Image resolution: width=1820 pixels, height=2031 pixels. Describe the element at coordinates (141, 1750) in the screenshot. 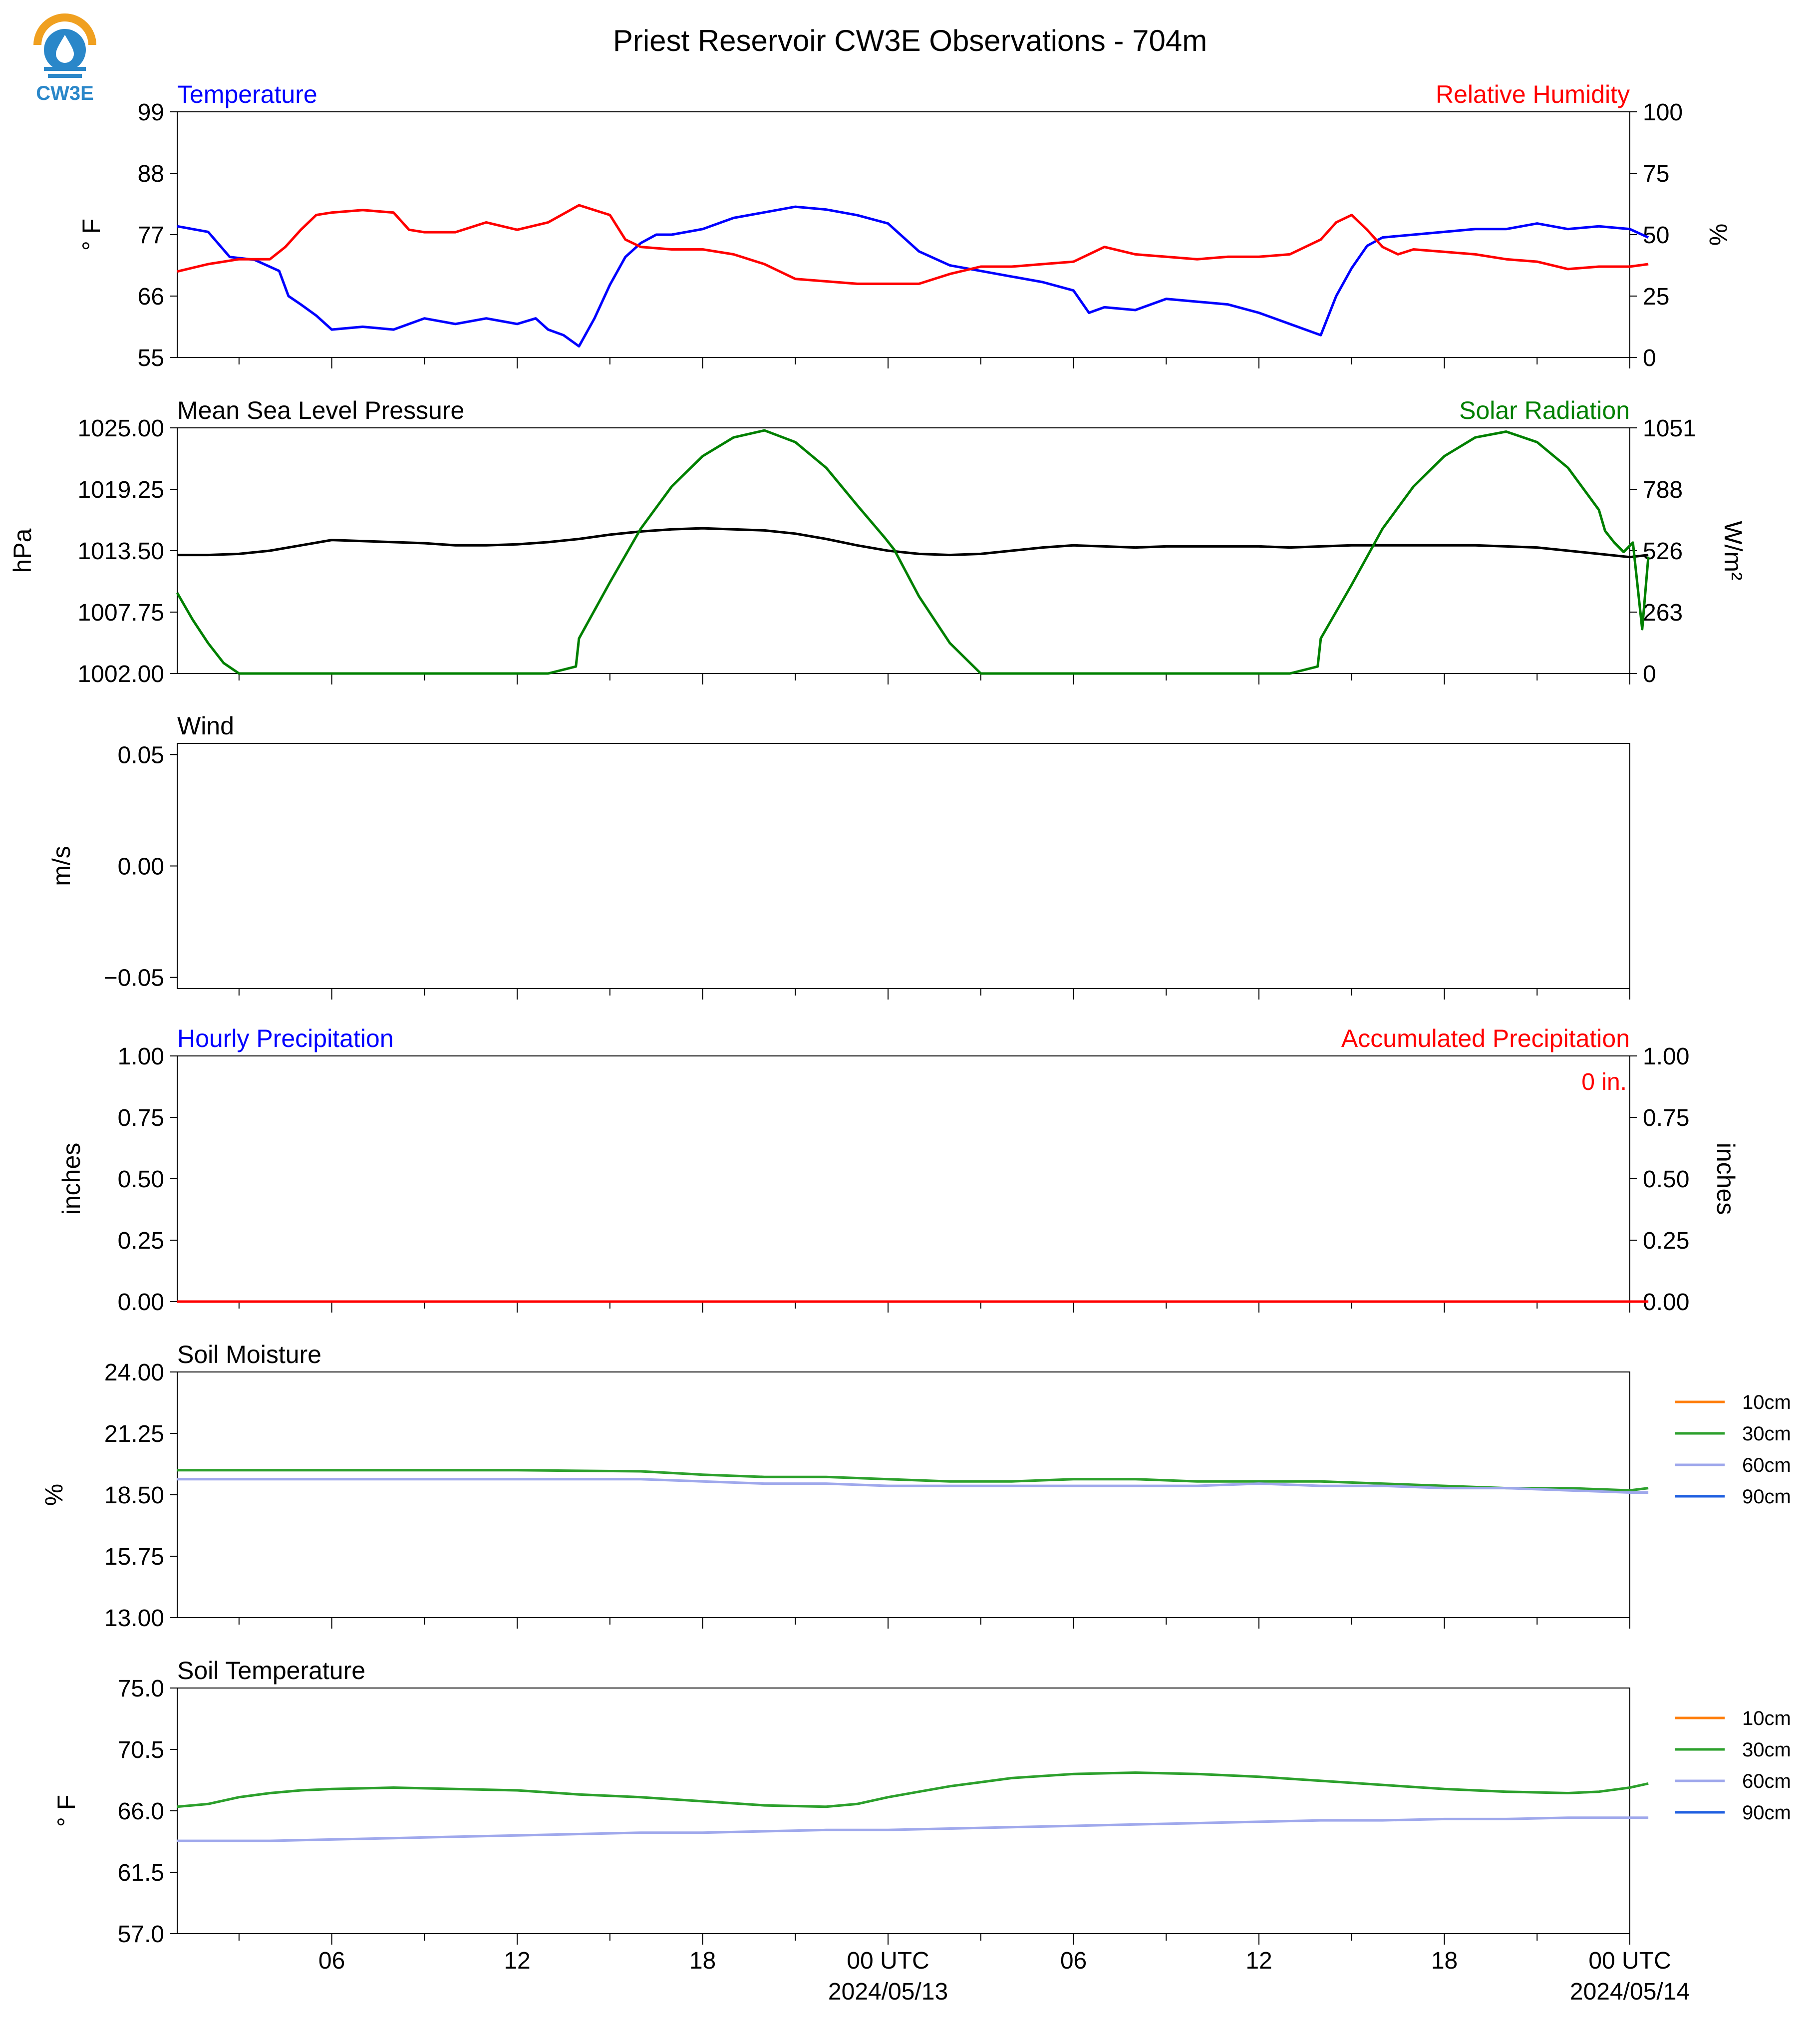

I see `y-tick-label-left: 70.5` at that location.